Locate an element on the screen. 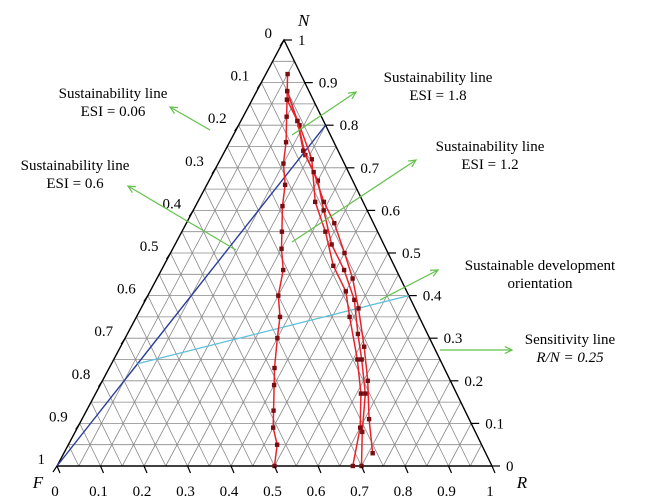 The width and height of the screenshot is (659, 502). esi-curve is located at coordinates (330, 272).